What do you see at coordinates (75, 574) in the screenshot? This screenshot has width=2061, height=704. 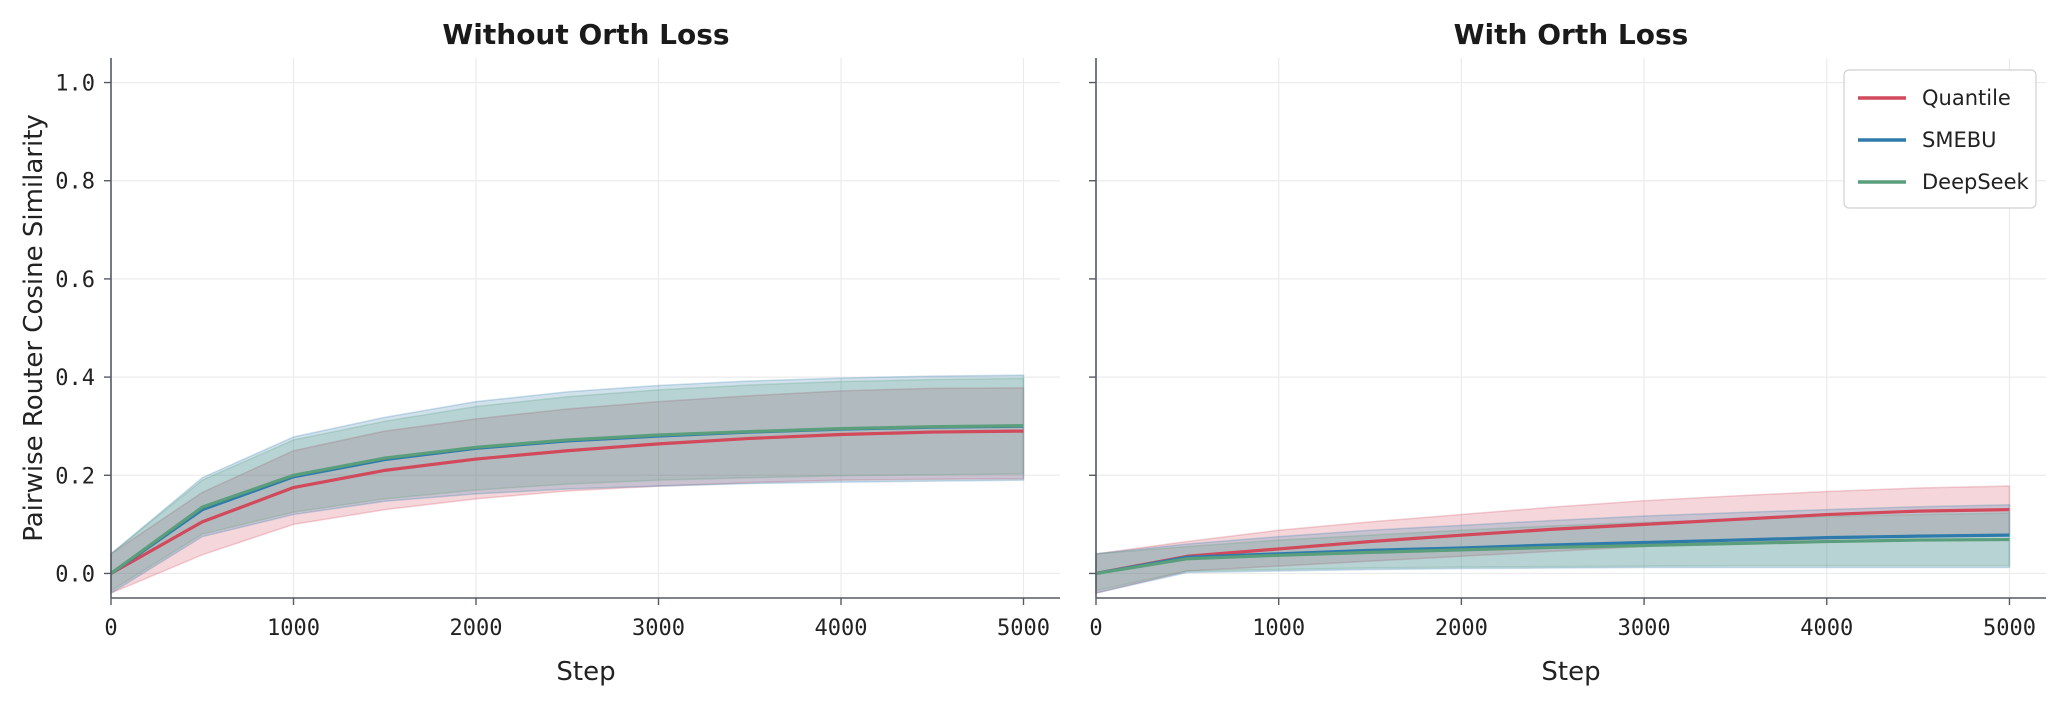 I see `y-tick-label: 0.0` at bounding box center [75, 574].